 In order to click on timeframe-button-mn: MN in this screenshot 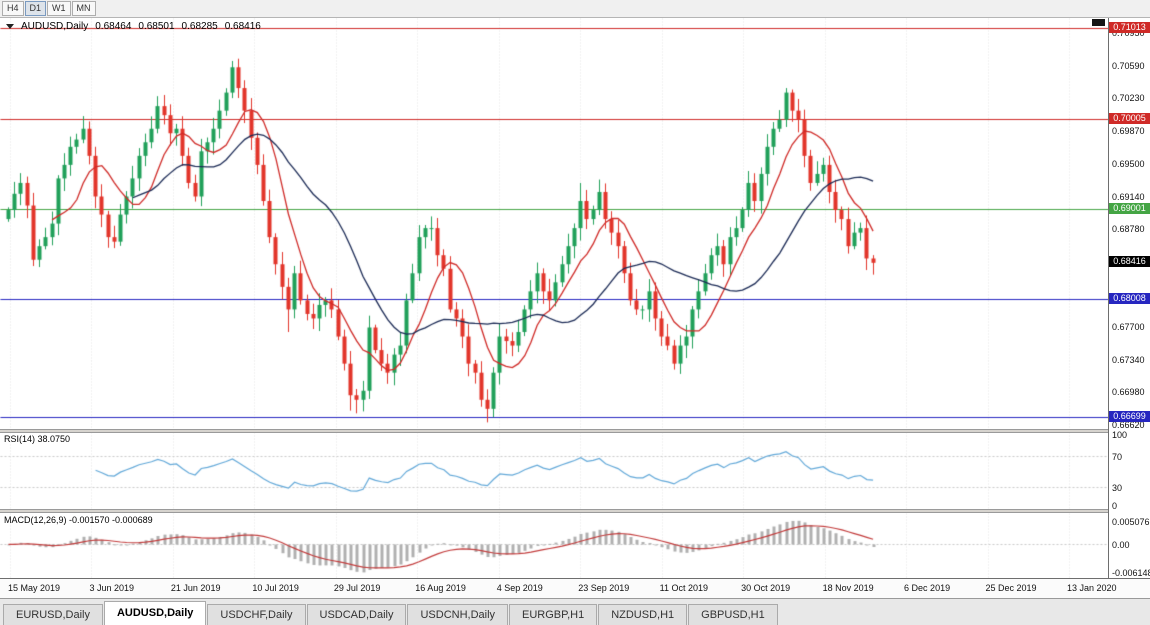, I will do `click(83, 8)`.